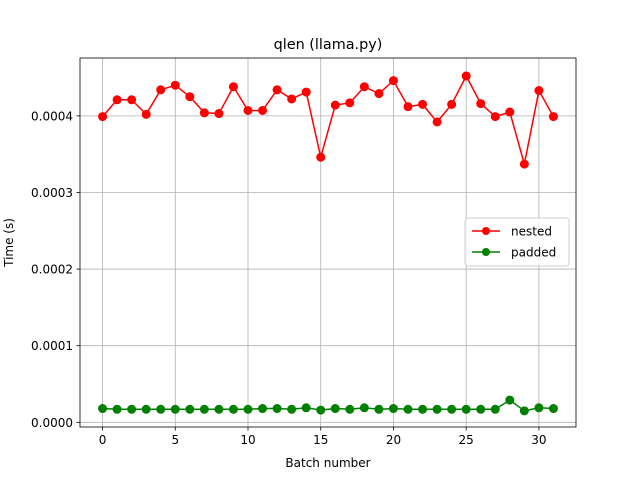 The width and height of the screenshot is (640, 480). What do you see at coordinates (486, 231) in the screenshot?
I see `legend-marker-nested` at bounding box center [486, 231].